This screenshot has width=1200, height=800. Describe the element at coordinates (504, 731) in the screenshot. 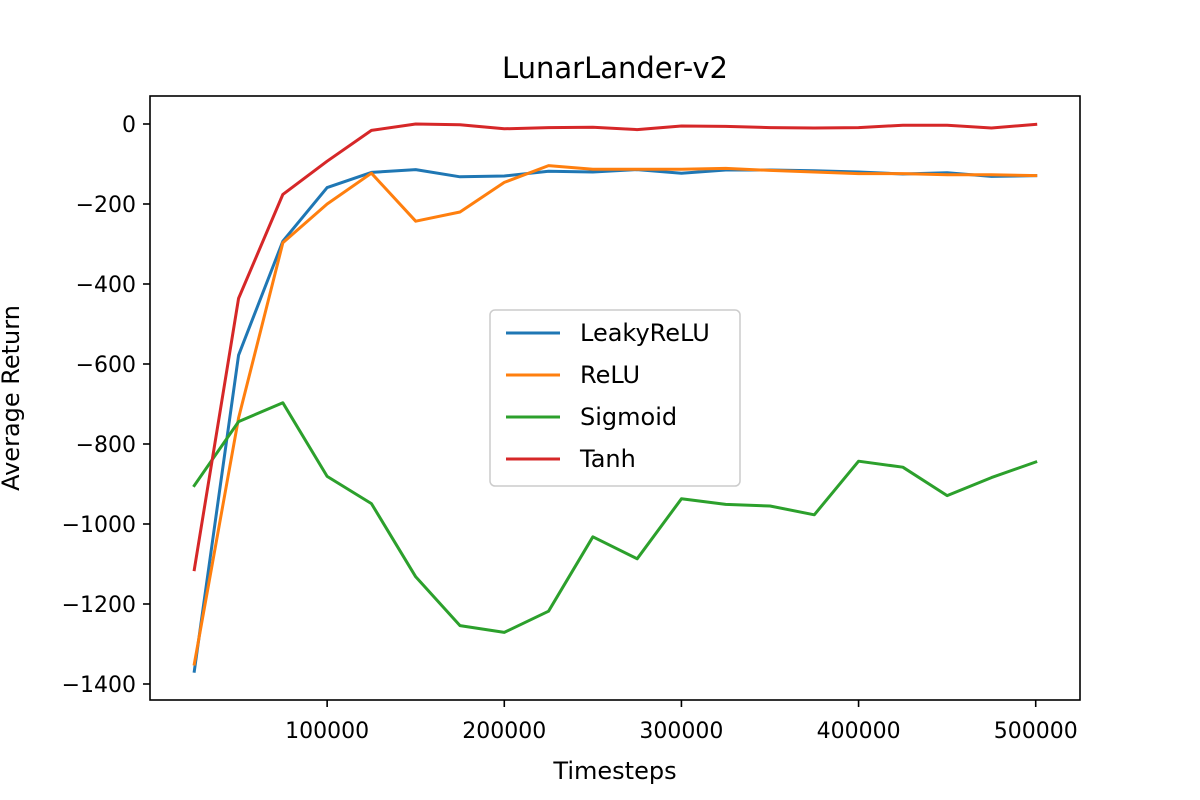

I see `x-tick-label: 200000` at that location.